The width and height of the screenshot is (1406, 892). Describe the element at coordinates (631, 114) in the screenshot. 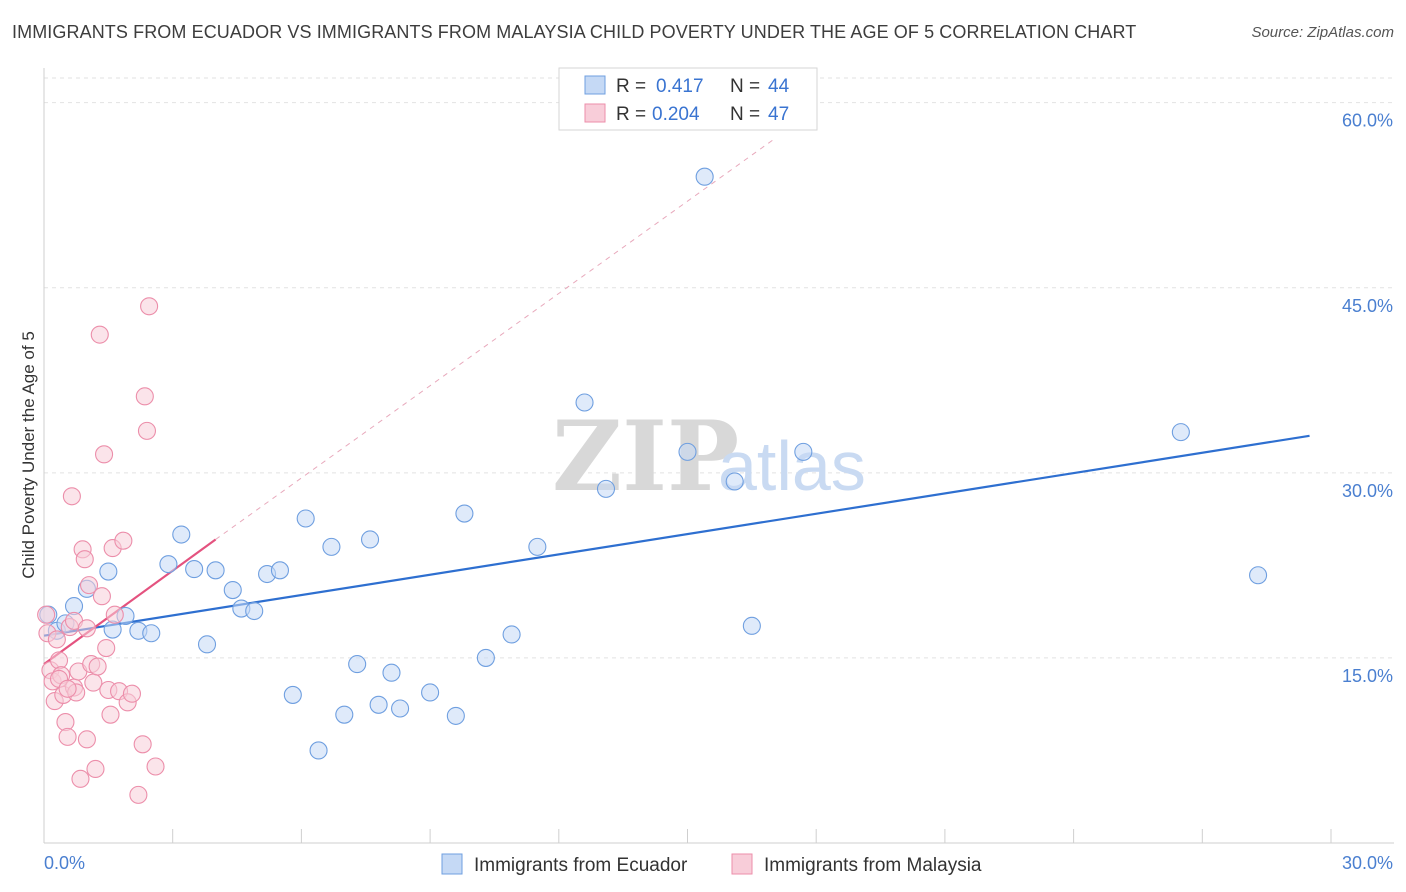

I see `legend-r-label-2: R =` at that location.